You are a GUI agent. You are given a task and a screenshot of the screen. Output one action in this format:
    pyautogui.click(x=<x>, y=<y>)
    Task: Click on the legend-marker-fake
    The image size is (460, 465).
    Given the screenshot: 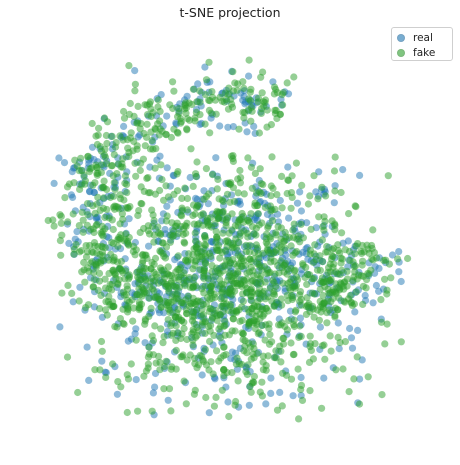 What is the action you would take?
    pyautogui.click(x=401, y=52)
    